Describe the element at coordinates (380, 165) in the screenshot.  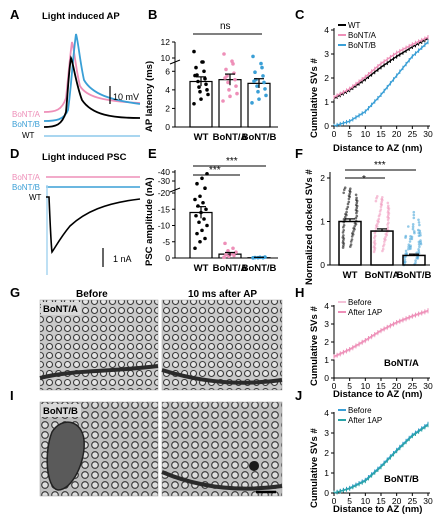
I see `panel-f-star-2: ***` at that location.